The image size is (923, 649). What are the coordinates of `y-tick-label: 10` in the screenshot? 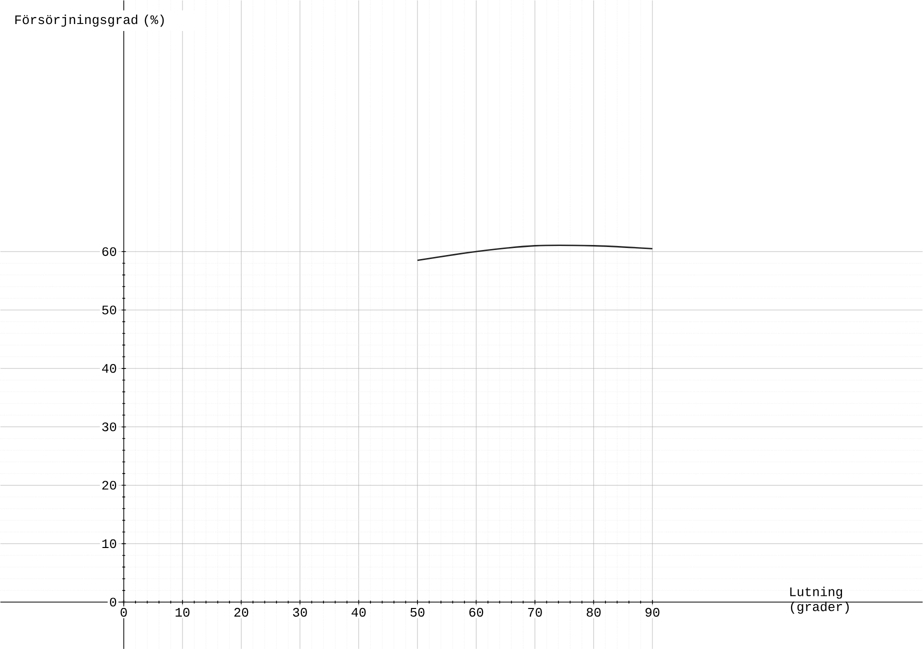 It's located at (109, 543).